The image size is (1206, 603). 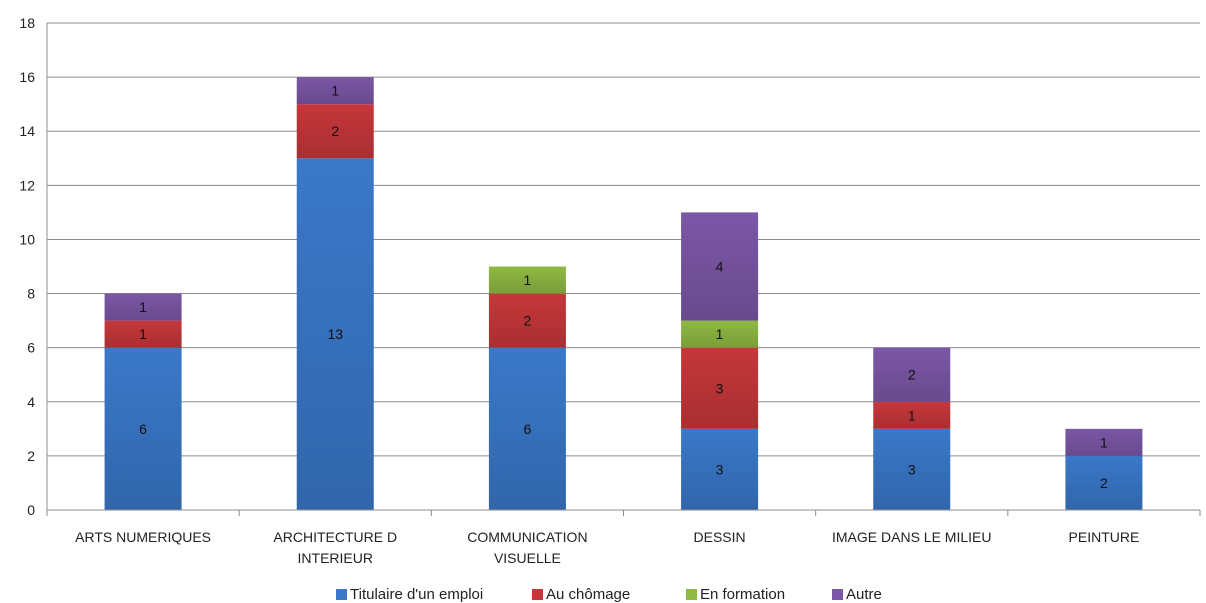 I want to click on x-category-label: INTERIEUR, so click(x=335, y=558).